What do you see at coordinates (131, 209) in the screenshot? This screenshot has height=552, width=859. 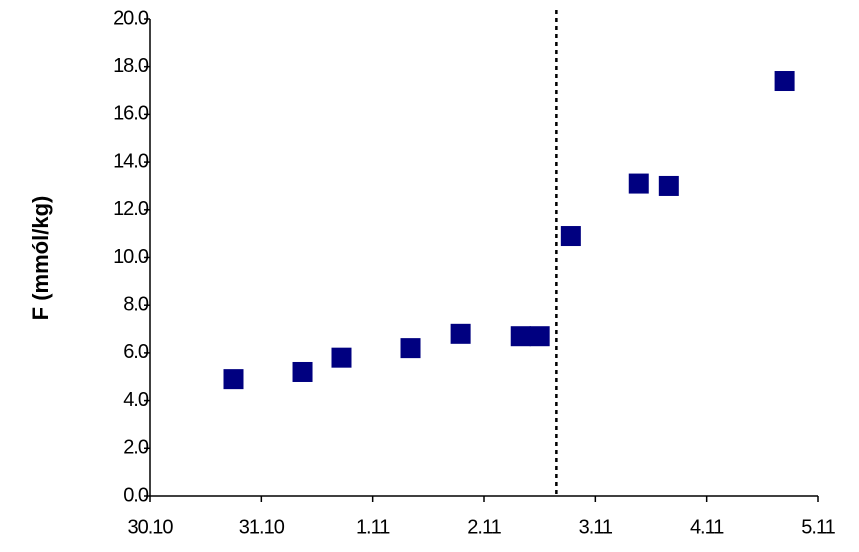 I see `y-tick-label: 12.0` at bounding box center [131, 209].